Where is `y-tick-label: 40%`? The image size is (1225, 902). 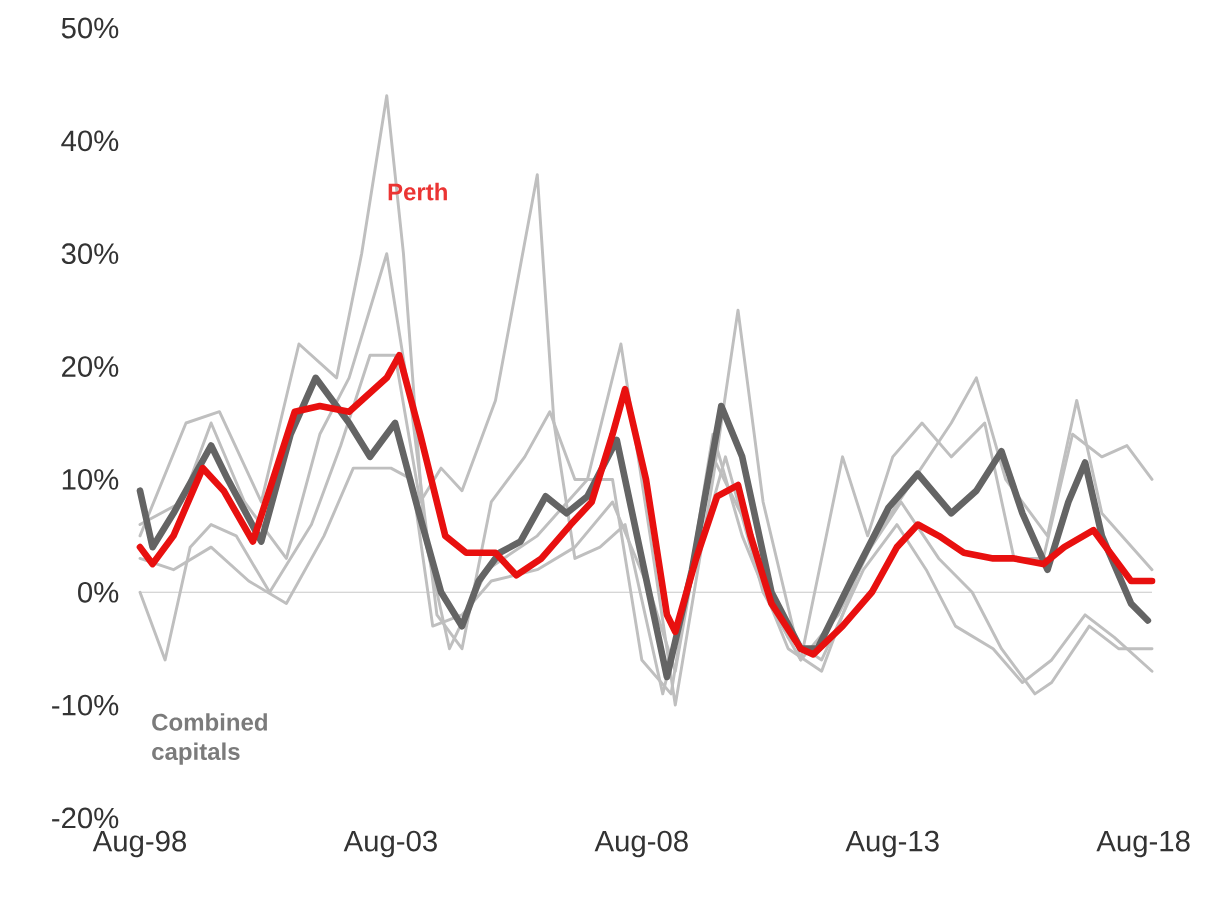 y-tick-label: 40% is located at coordinates (90, 141).